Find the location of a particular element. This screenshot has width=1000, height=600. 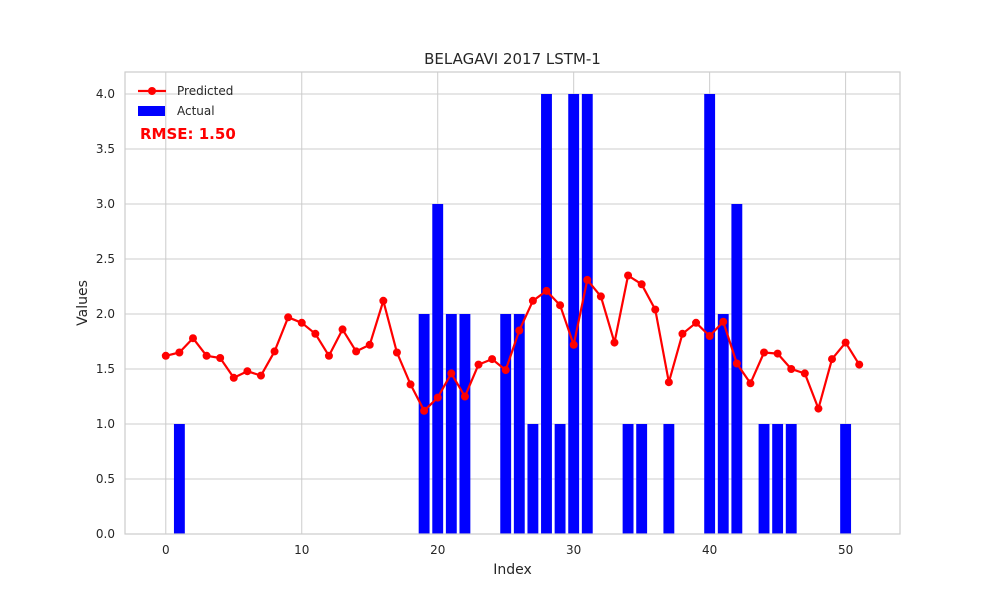

x-tick-label: 50 is located at coordinates (845, 550).